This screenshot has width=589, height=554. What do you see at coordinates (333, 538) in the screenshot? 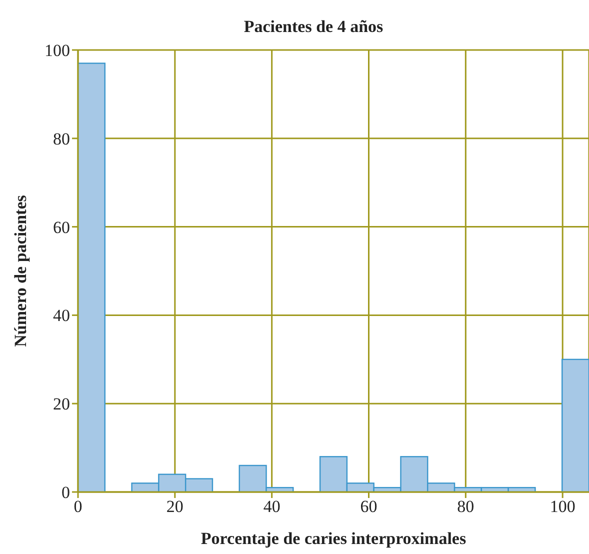
I see `x-axis-title: Porcentaje de caries interproximales` at bounding box center [333, 538].